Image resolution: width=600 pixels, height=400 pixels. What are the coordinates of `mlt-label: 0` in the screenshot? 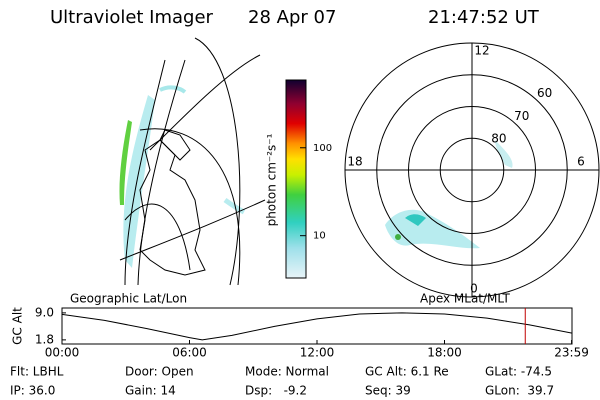 It's located at (474, 289).